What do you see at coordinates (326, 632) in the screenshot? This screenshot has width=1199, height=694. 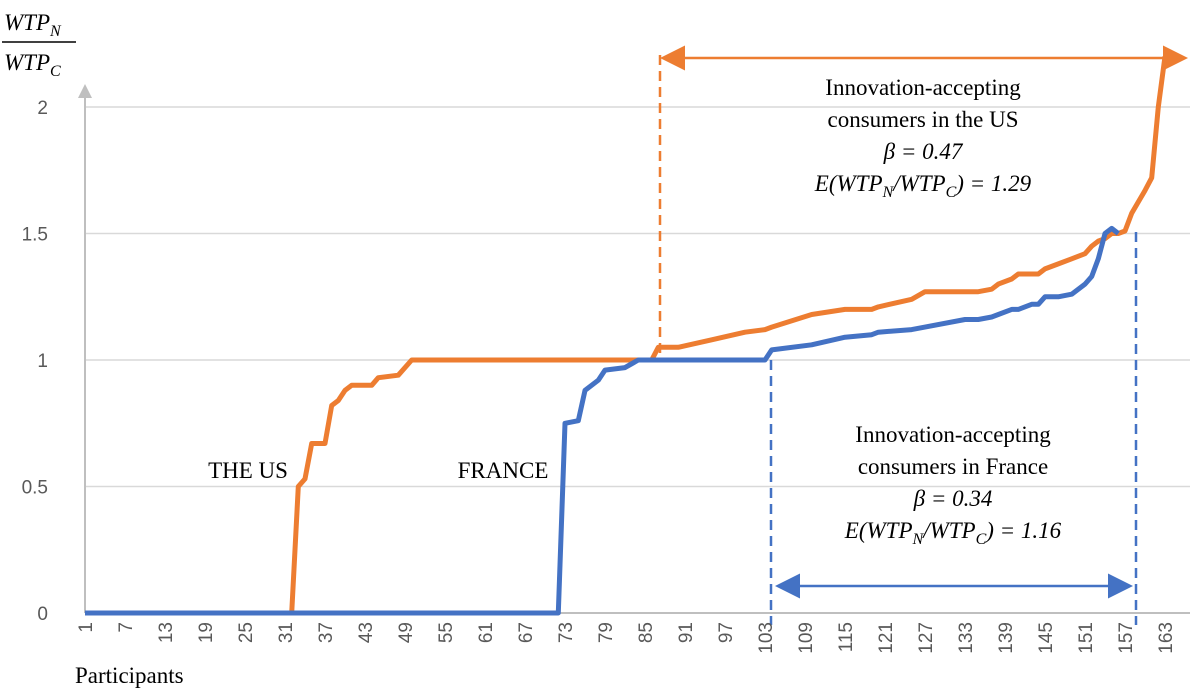 I see `x-tick-label: 37` at bounding box center [326, 632].